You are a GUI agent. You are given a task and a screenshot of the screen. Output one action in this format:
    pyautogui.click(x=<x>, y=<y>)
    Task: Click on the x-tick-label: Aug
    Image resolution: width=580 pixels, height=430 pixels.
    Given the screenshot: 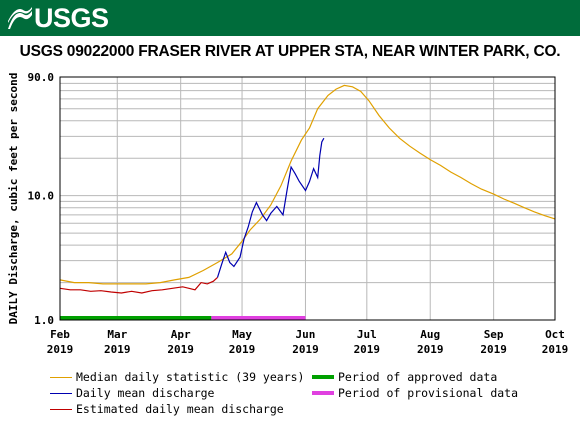 What is the action you would take?
    pyautogui.click(x=430, y=334)
    